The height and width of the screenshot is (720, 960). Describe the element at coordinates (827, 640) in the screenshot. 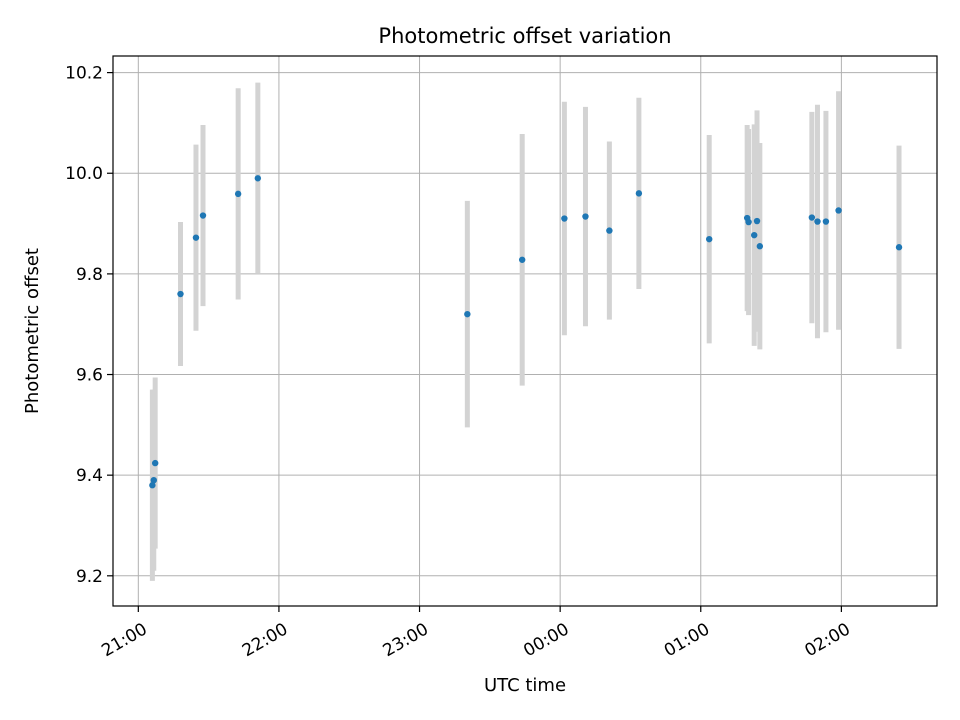

I see `x-tick-label: 02:00` at that location.